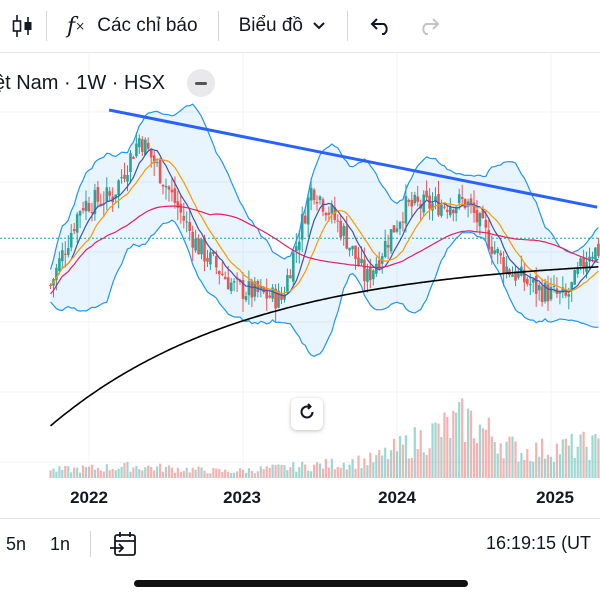 The width and height of the screenshot is (600, 600). I want to click on chart-type-button: Biểu đồ, so click(272, 26).